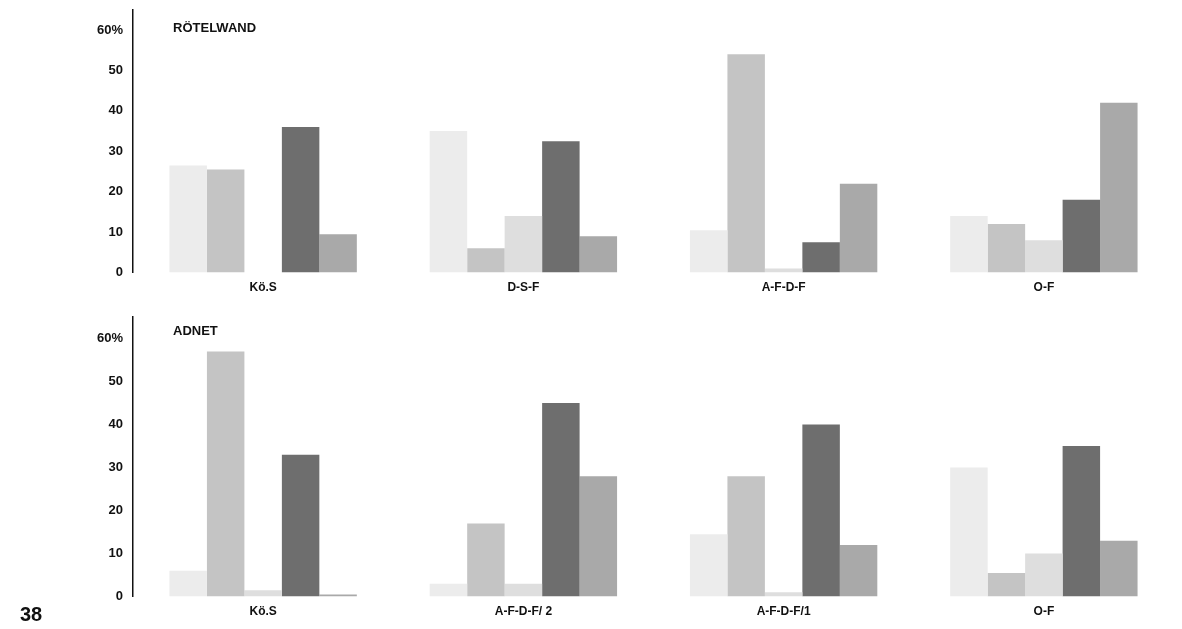  What do you see at coordinates (783, 611) in the screenshot?
I see `x-tick-label: A-F-D-F/1` at bounding box center [783, 611].